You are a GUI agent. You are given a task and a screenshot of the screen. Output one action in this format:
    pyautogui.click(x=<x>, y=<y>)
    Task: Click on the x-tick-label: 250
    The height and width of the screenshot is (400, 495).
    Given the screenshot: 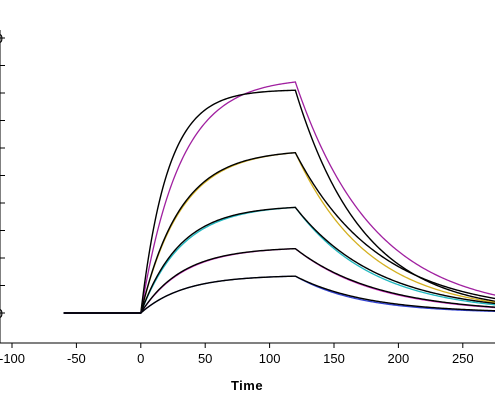 What is the action you would take?
    pyautogui.click(x=463, y=358)
    